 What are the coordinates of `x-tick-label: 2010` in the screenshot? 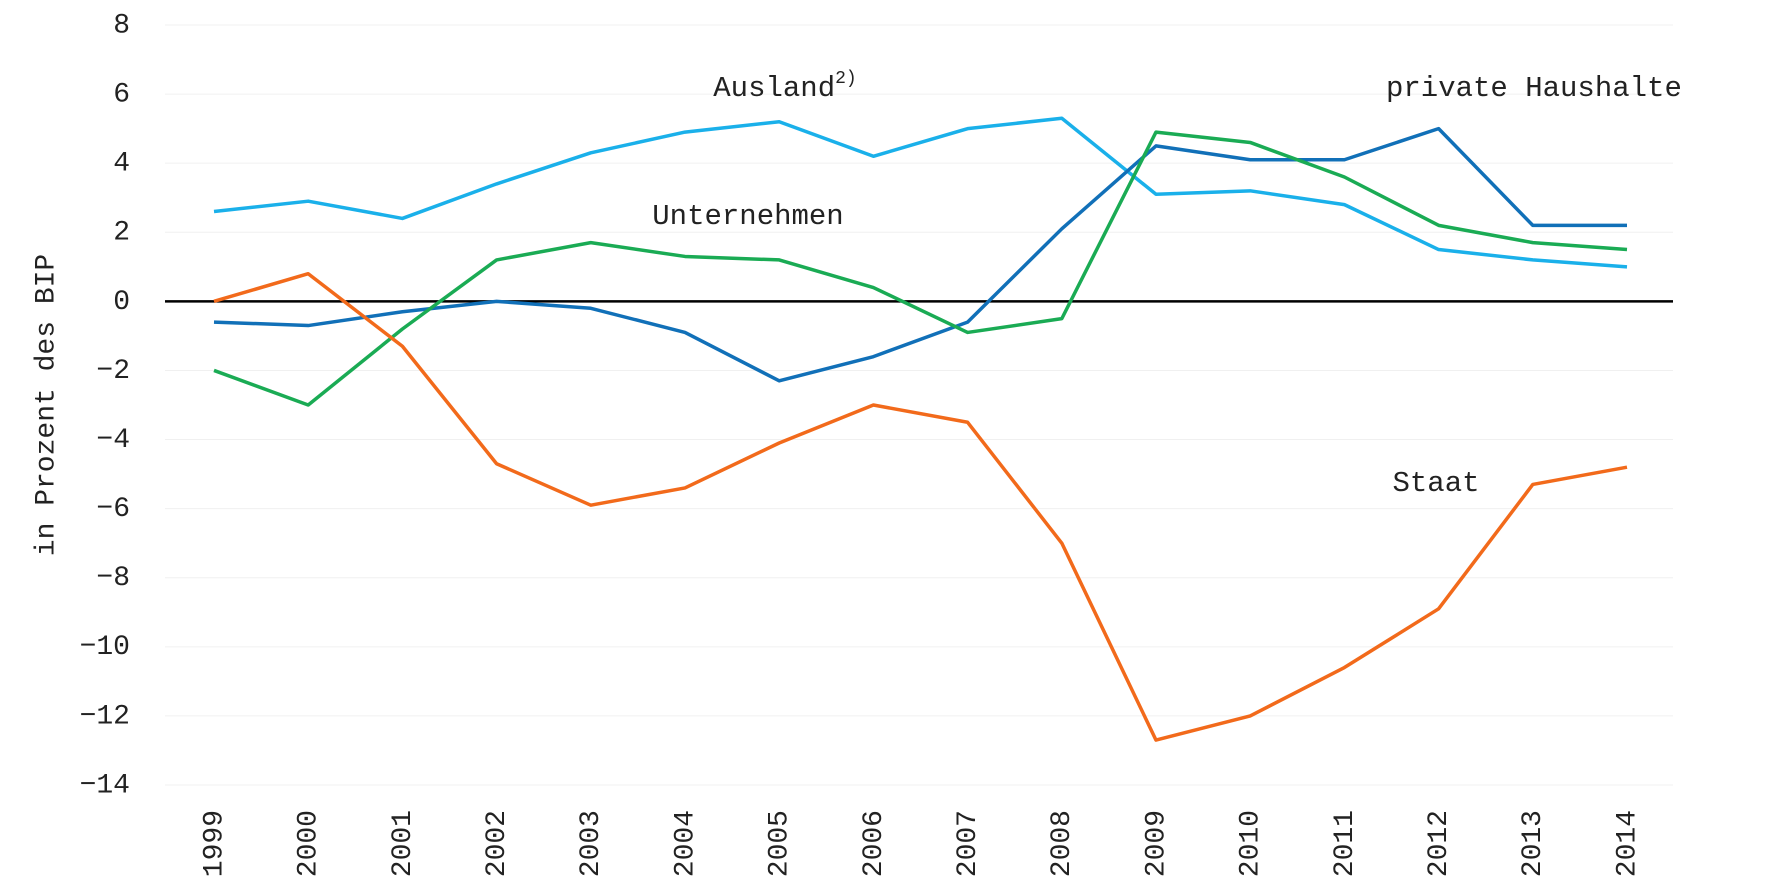 It's located at (1251, 843).